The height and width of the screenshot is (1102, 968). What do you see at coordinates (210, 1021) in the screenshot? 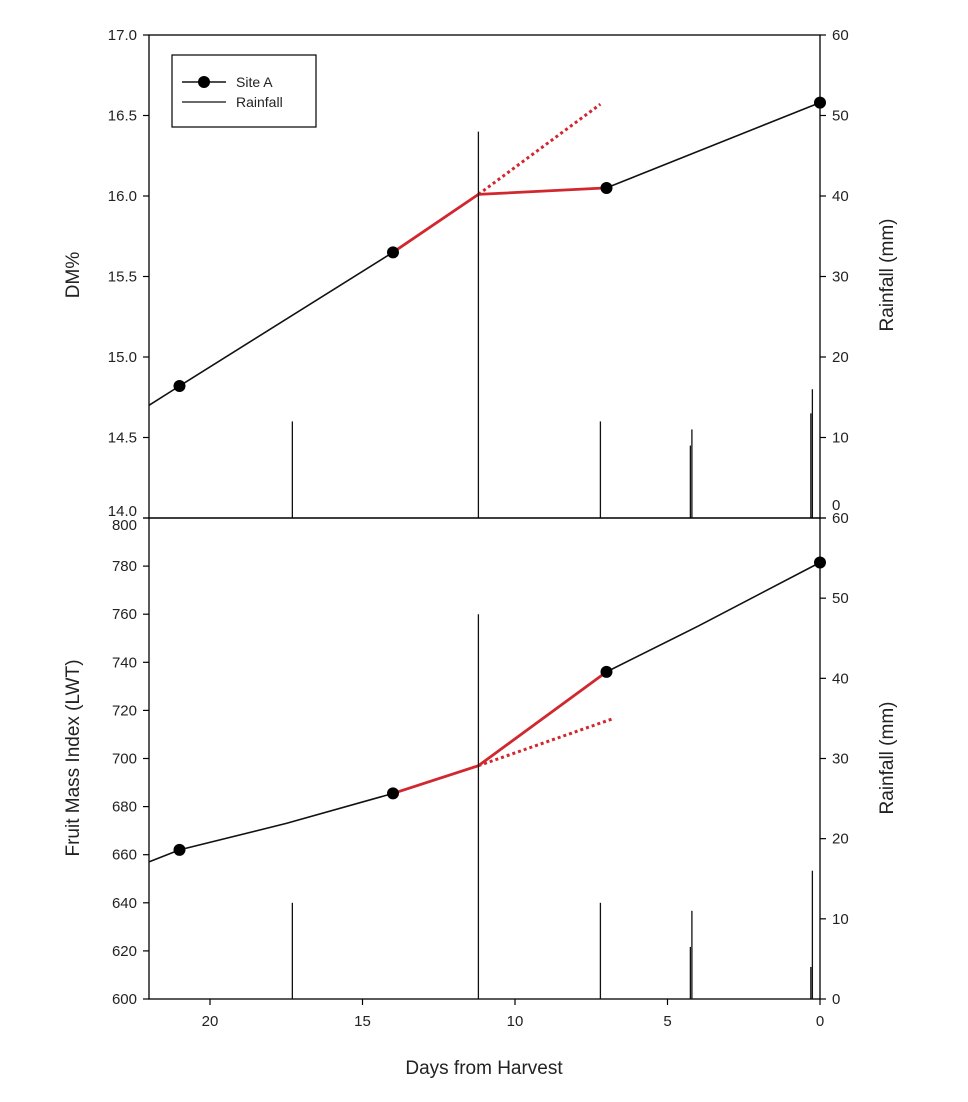
I see `bottom-x-tick-label: 20` at bounding box center [210, 1021].